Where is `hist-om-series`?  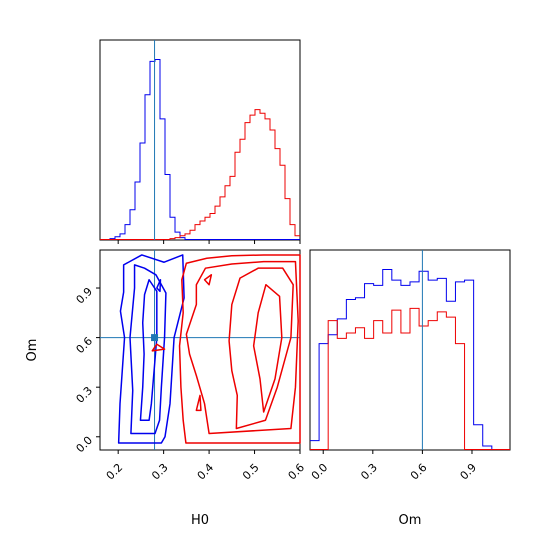 hist-om-series is located at coordinates (410, 350).